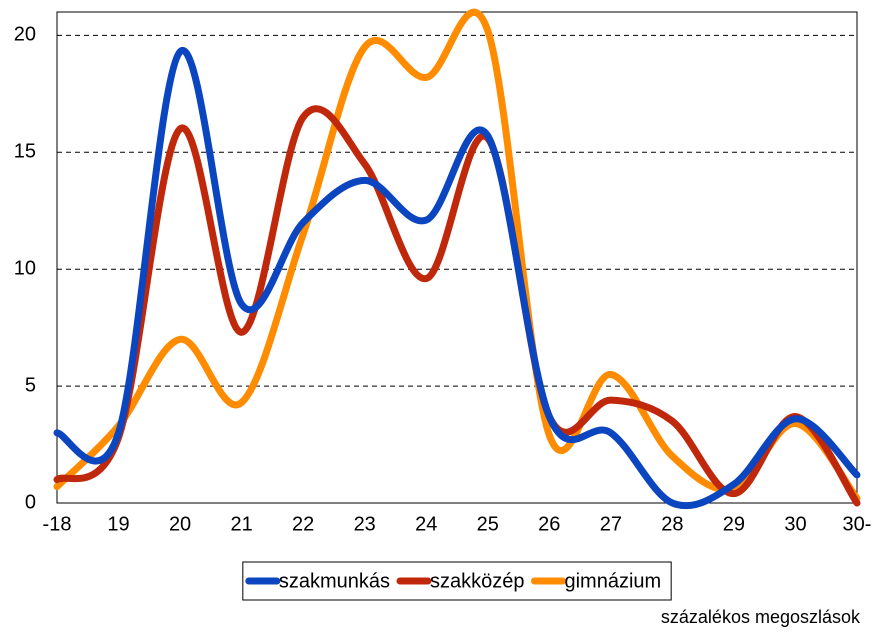 This screenshot has width=880, height=632. Describe the element at coordinates (334, 581) in the screenshot. I see `legend-label: szakmunkás` at that location.